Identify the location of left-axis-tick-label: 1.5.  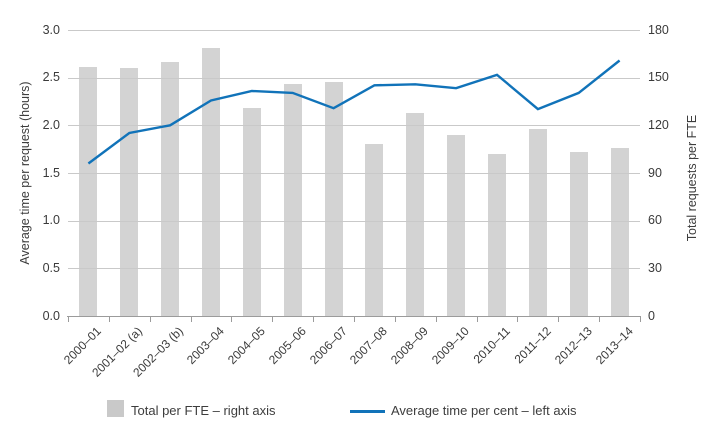
(51, 172).